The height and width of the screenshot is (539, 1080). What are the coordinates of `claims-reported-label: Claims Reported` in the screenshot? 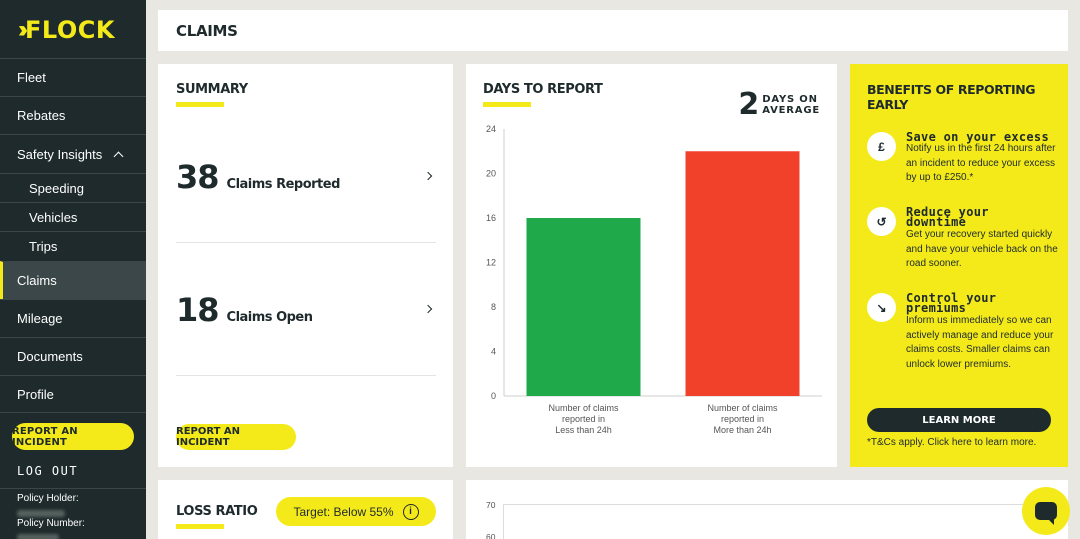 It's located at (283, 184).